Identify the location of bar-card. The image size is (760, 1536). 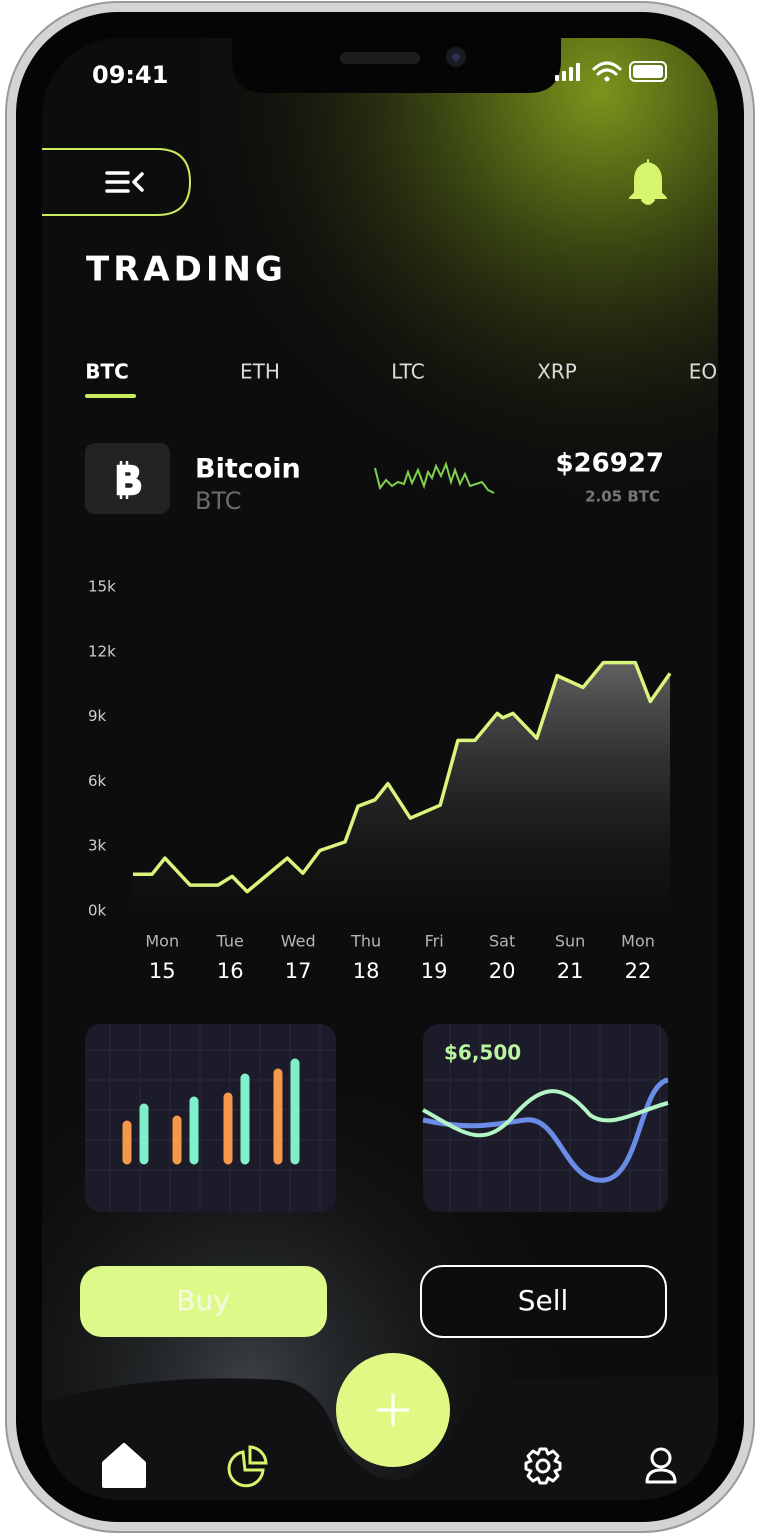
(210, 1118).